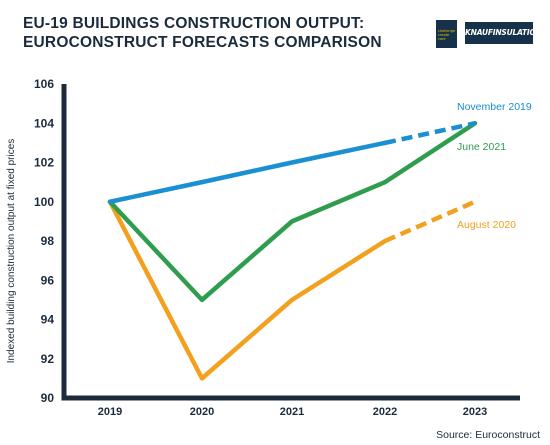 This screenshot has width=550, height=445. What do you see at coordinates (44, 123) in the screenshot?
I see `y-tick-label: 104` at bounding box center [44, 123].